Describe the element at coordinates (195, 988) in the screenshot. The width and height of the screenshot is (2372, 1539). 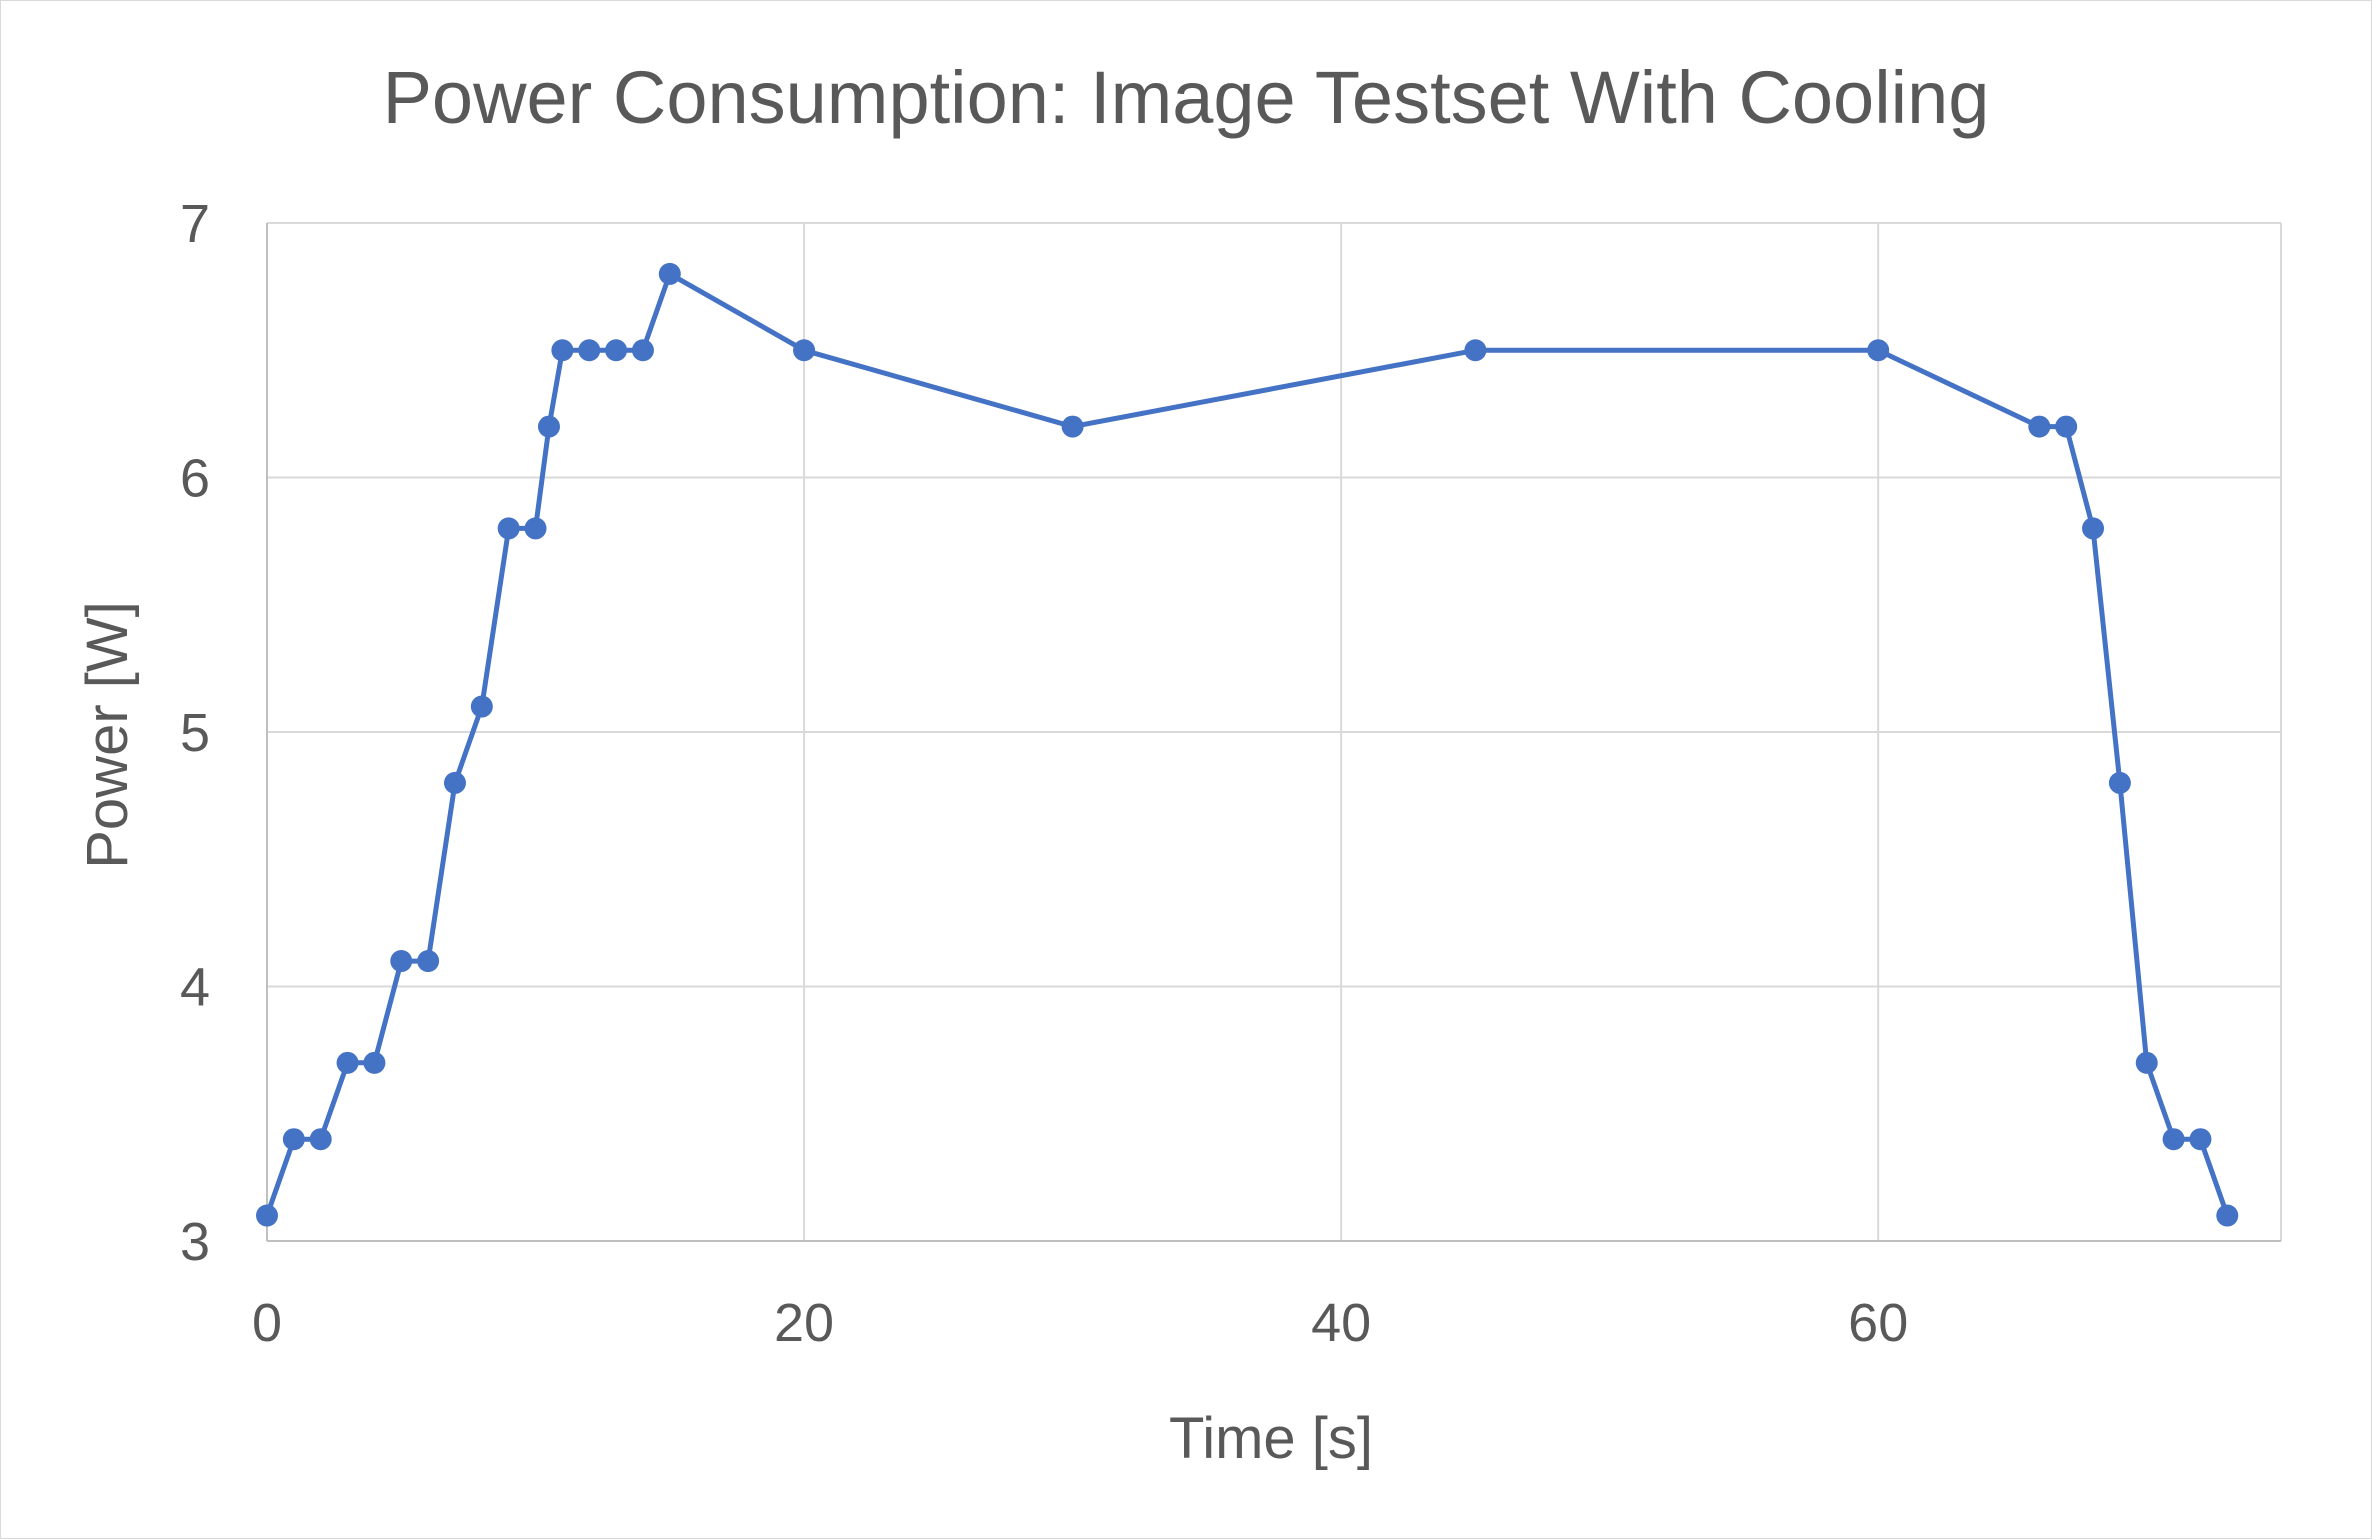
I see `y-tick-label-1: 4` at that location.